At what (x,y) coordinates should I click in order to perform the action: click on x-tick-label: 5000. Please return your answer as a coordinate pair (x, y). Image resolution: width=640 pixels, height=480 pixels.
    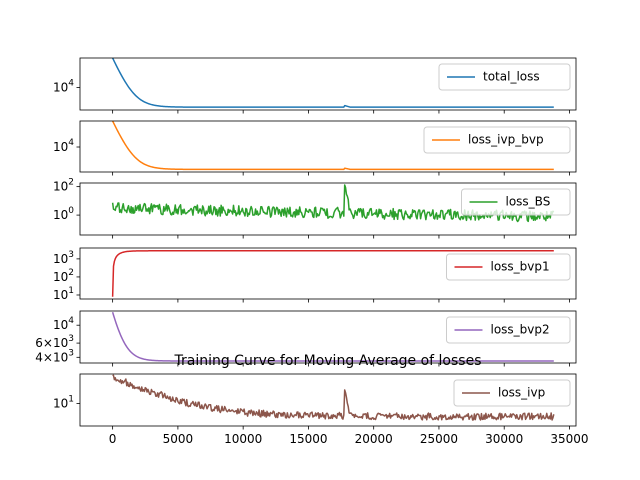
    Looking at the image, I should click on (178, 439).